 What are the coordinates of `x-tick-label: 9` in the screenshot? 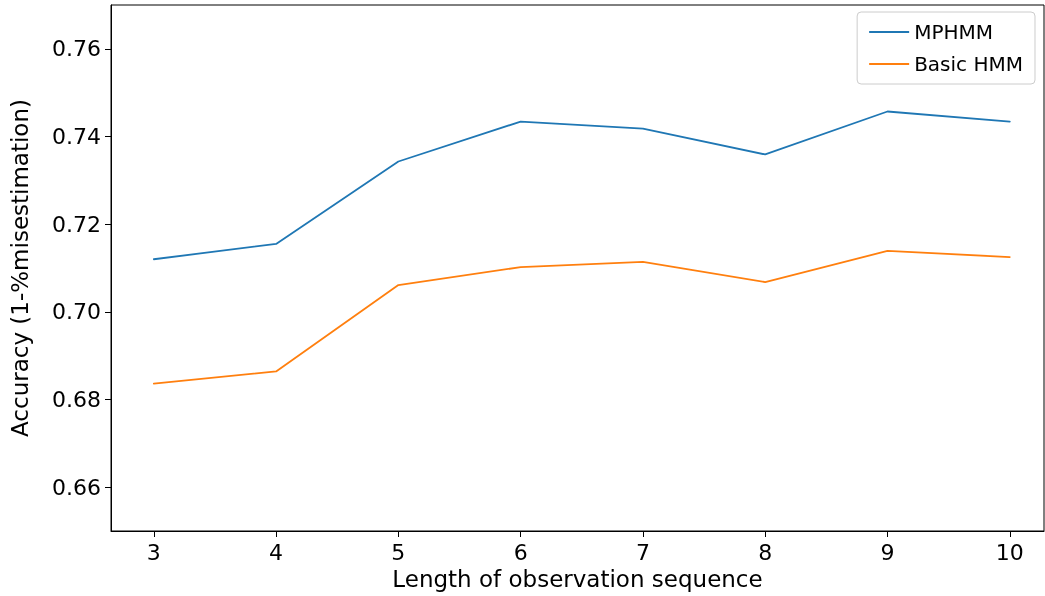 It's located at (887, 552).